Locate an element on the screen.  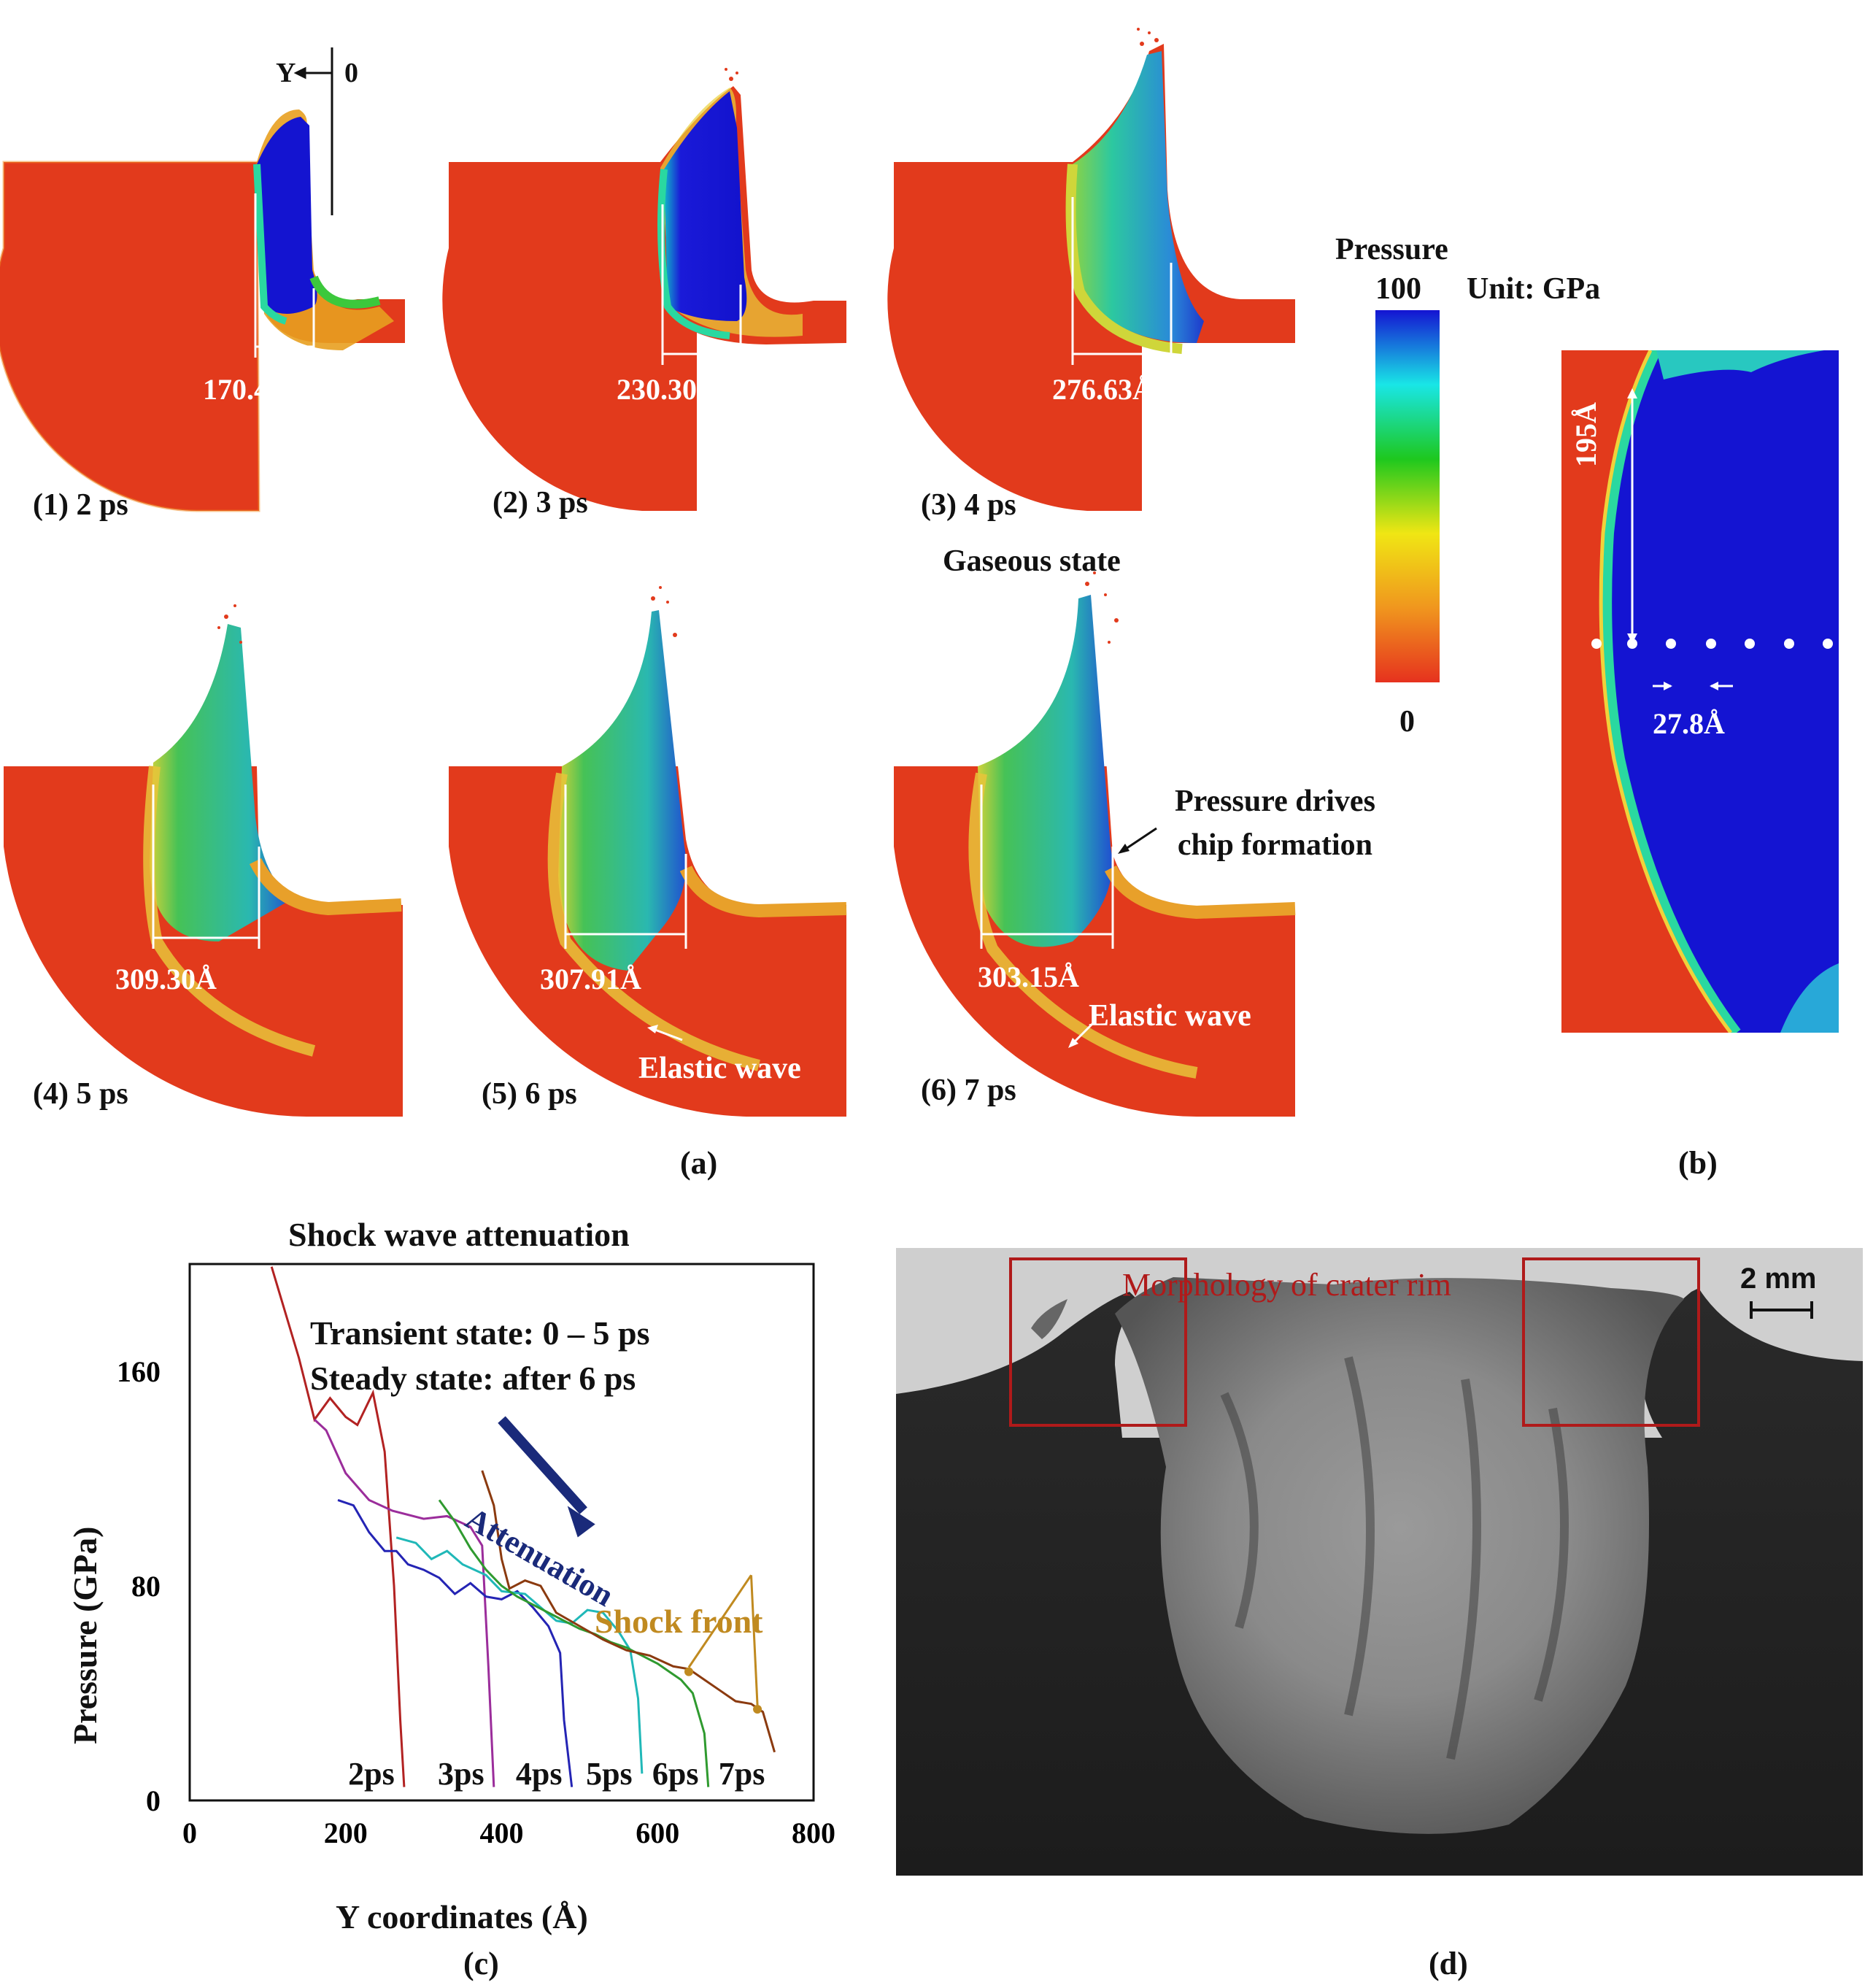
crater-rim-box-left is located at coordinates (1098, 1342).